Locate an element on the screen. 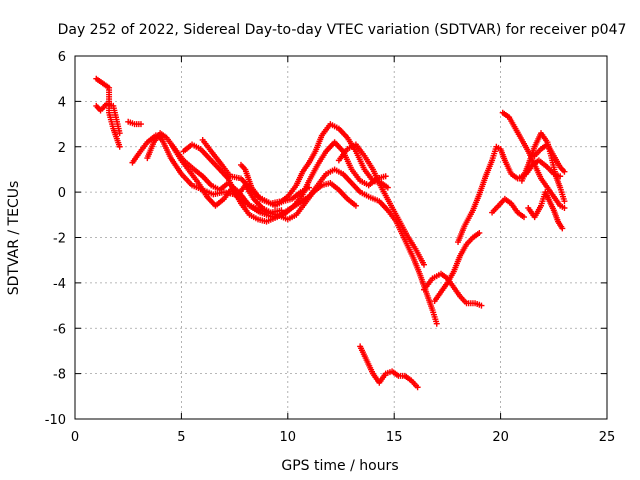 Image resolution: width=640 pixels, height=480 pixels. x-tick-label: 0 is located at coordinates (75, 437).